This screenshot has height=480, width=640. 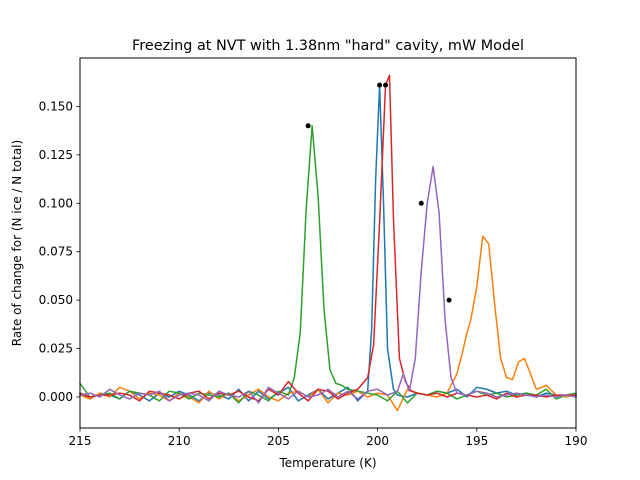 I want to click on x-tick-label: 200, so click(x=377, y=441).